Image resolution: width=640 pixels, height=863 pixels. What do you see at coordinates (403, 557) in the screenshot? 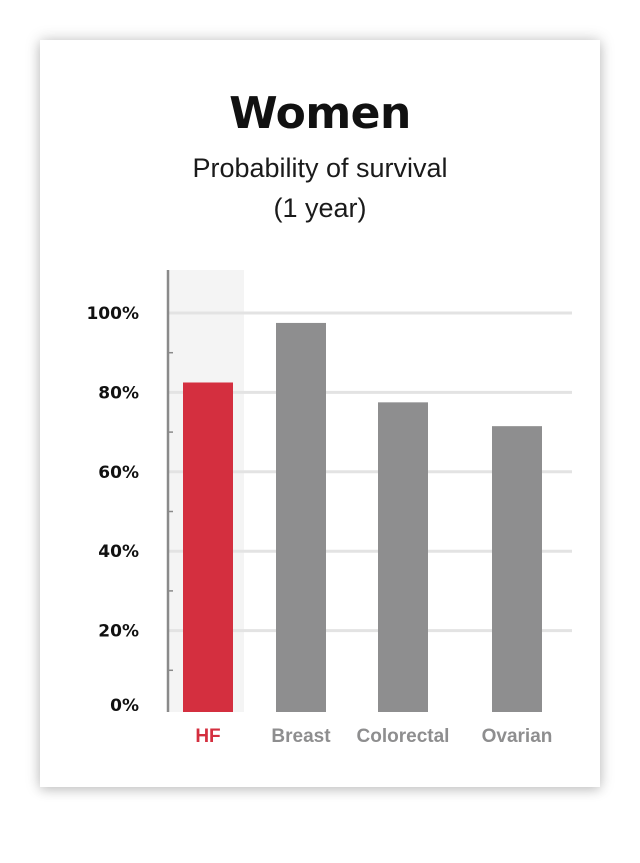
I see `bar-colorectal` at bounding box center [403, 557].